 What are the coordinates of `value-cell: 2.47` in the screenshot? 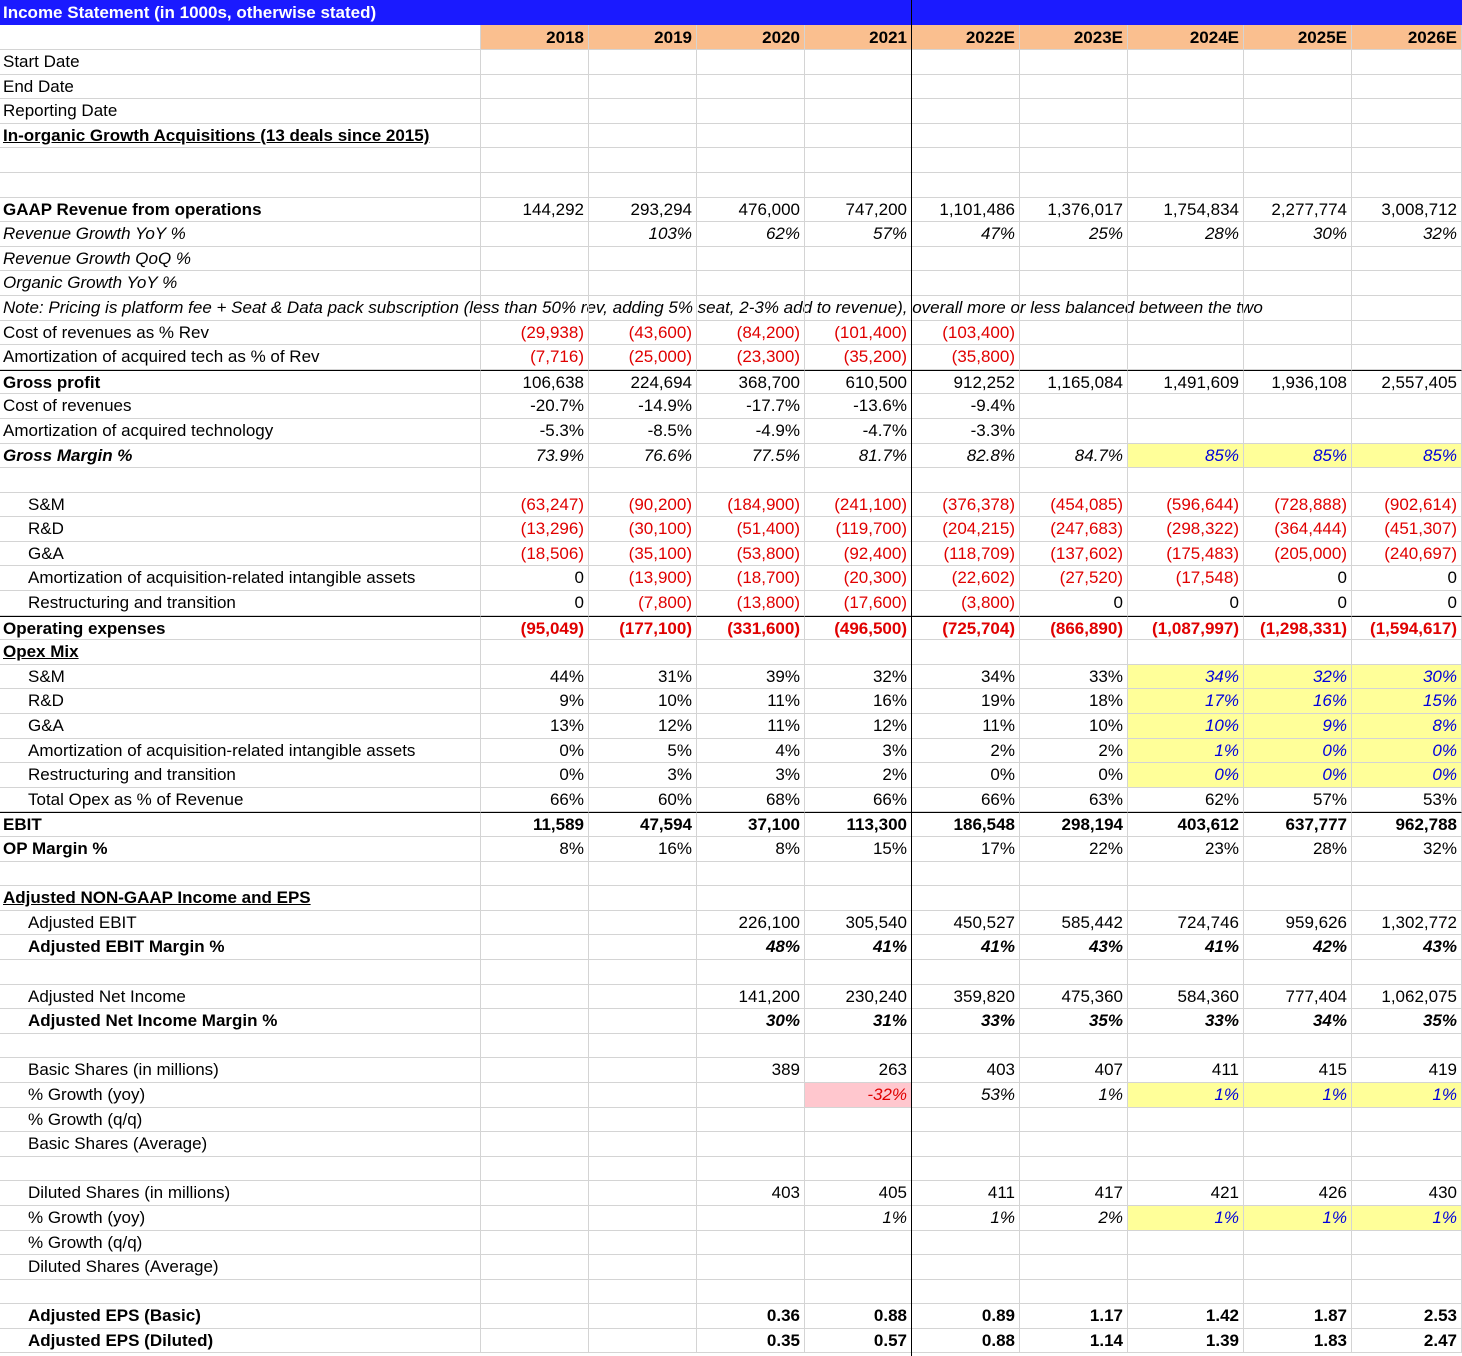 It's located at (1407, 1341).